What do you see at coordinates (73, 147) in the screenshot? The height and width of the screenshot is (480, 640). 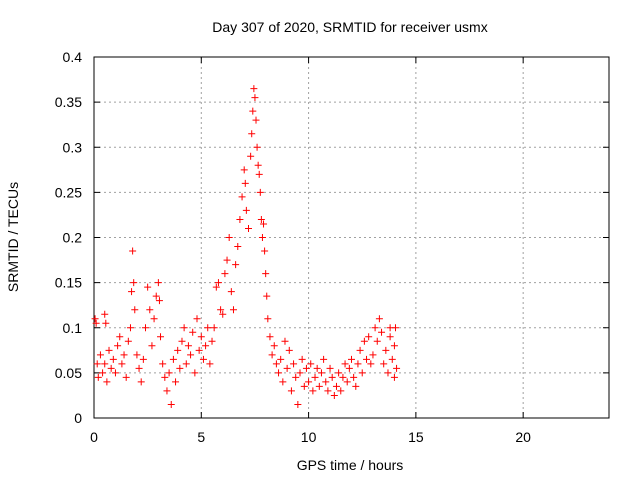 I see `y-tick-label: 0.3` at bounding box center [73, 147].